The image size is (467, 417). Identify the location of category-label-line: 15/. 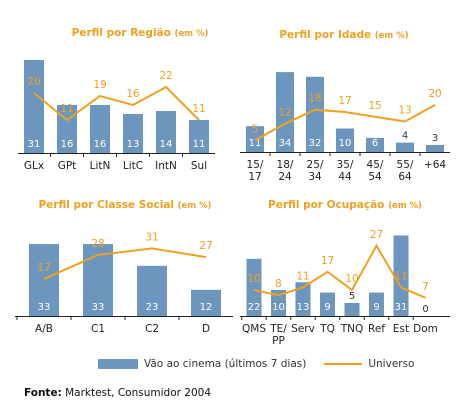
(255, 165).